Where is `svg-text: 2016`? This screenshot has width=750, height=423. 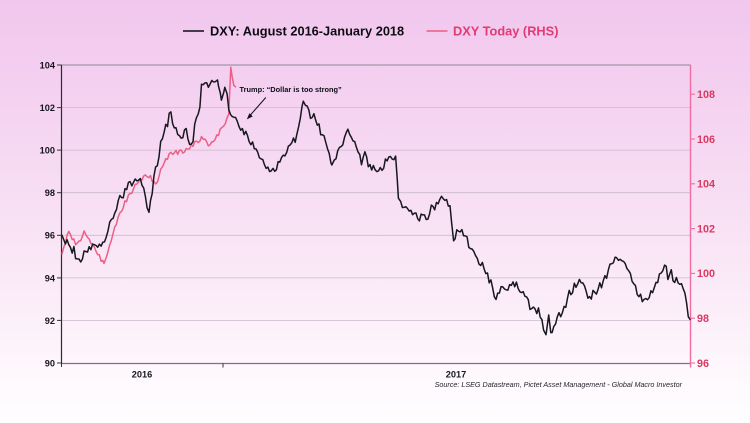
svg-text: 2016 is located at coordinates (142, 375).